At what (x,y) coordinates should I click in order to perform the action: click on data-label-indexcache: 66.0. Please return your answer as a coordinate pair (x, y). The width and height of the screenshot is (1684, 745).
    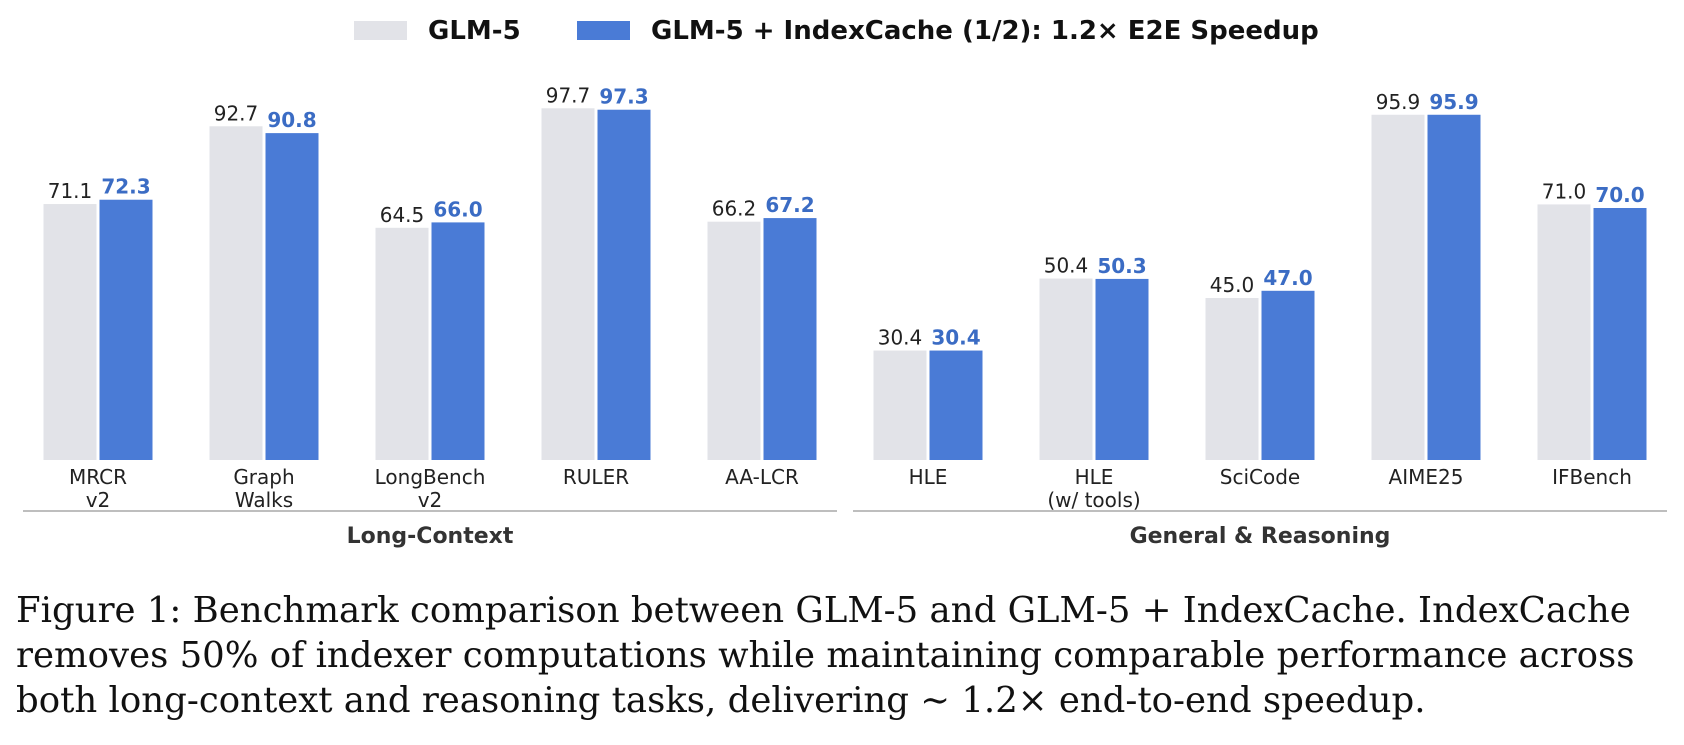
    Looking at the image, I should click on (457, 209).